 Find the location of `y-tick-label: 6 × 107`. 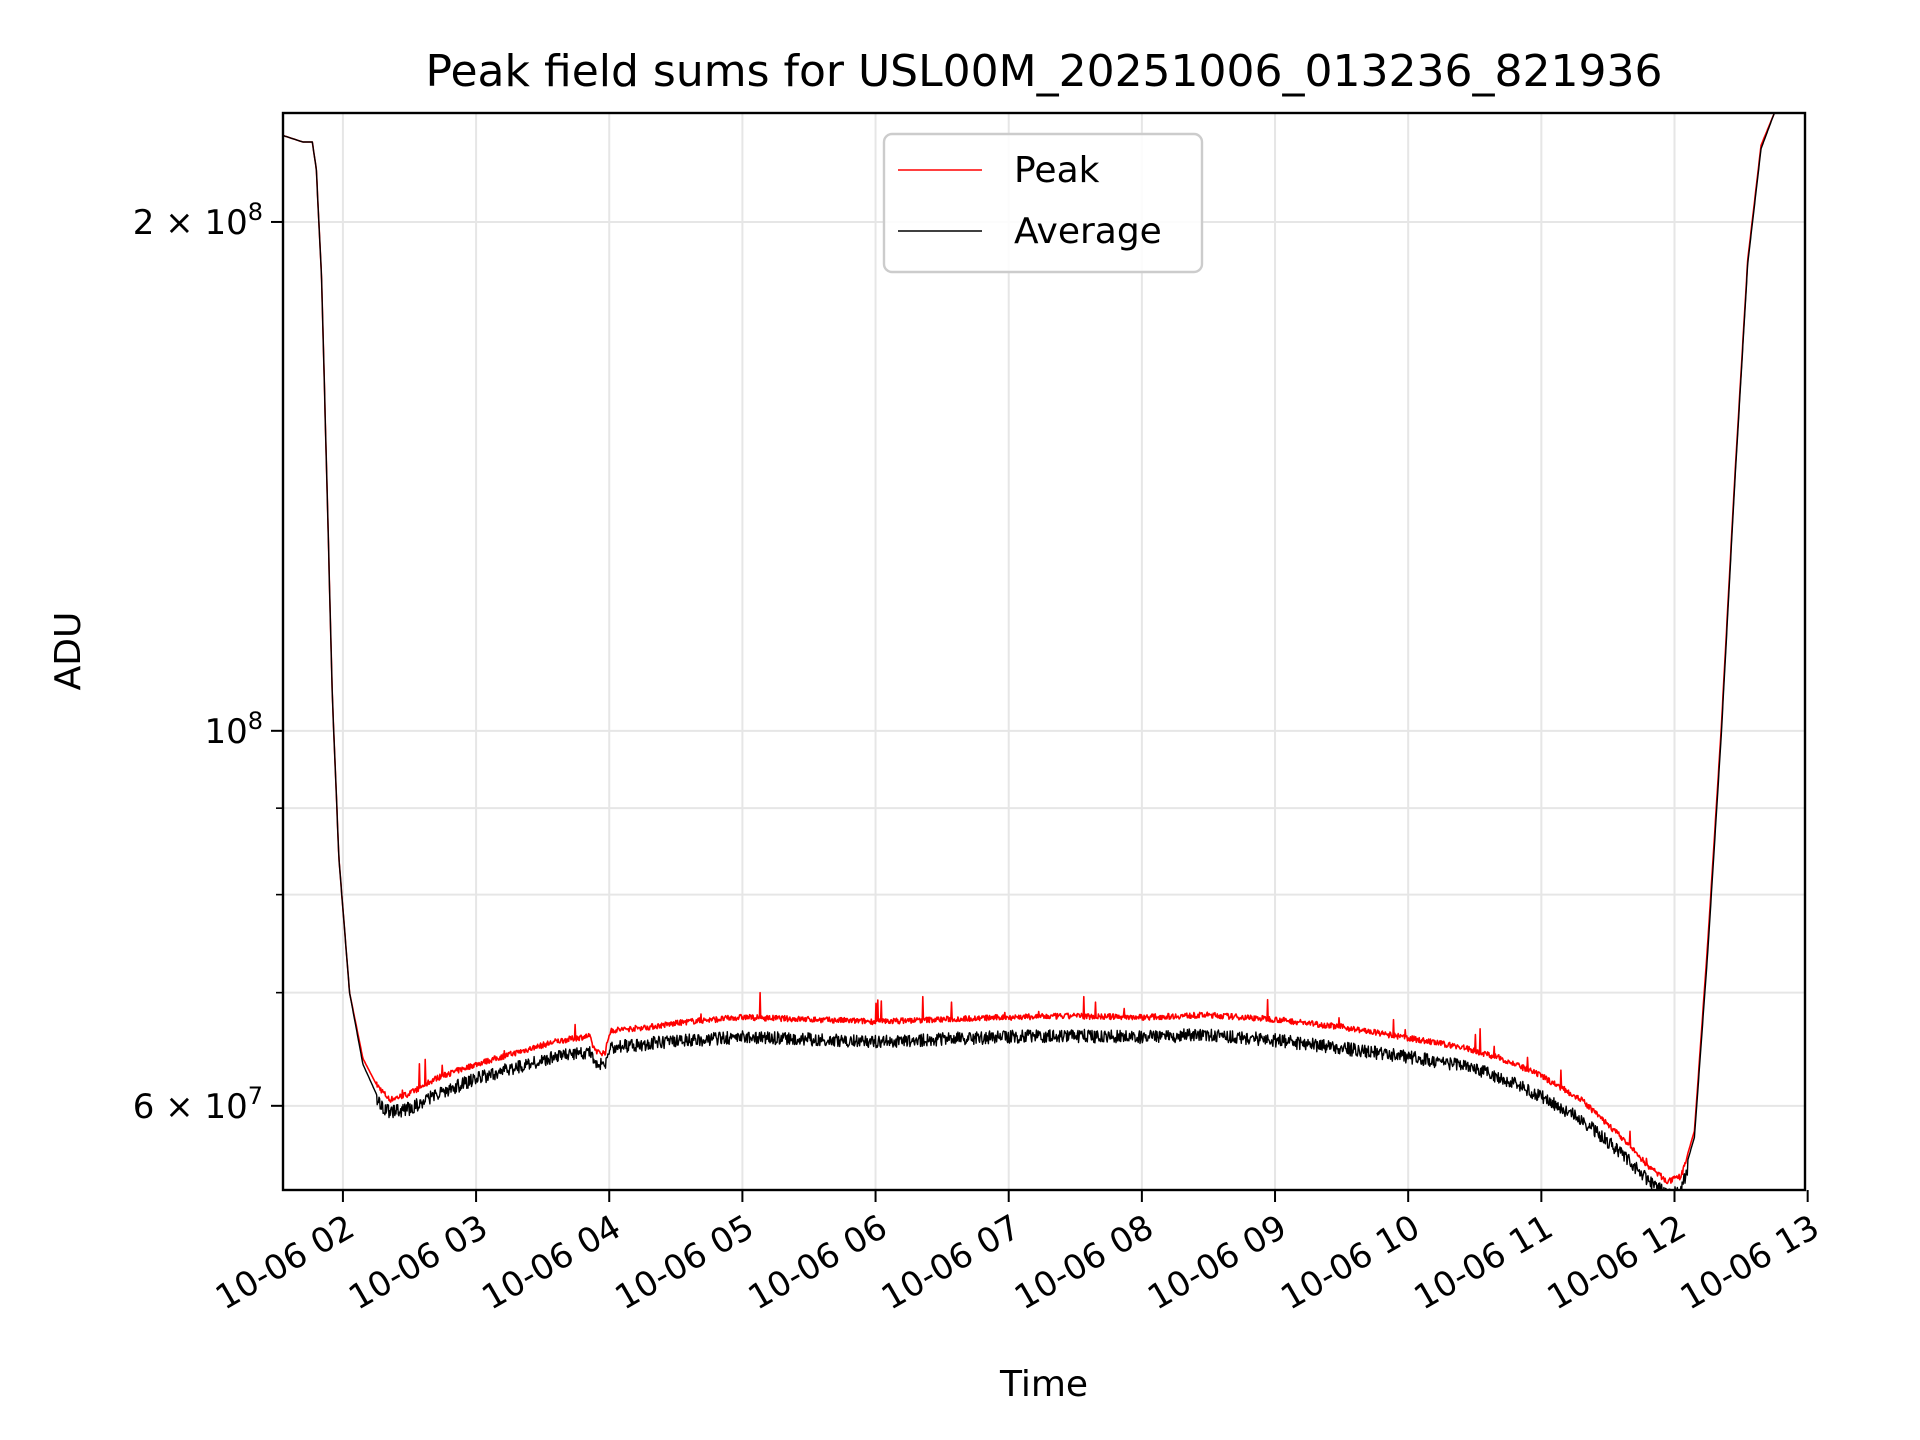

y-tick-label: 6 × 107 is located at coordinates (198, 1104).